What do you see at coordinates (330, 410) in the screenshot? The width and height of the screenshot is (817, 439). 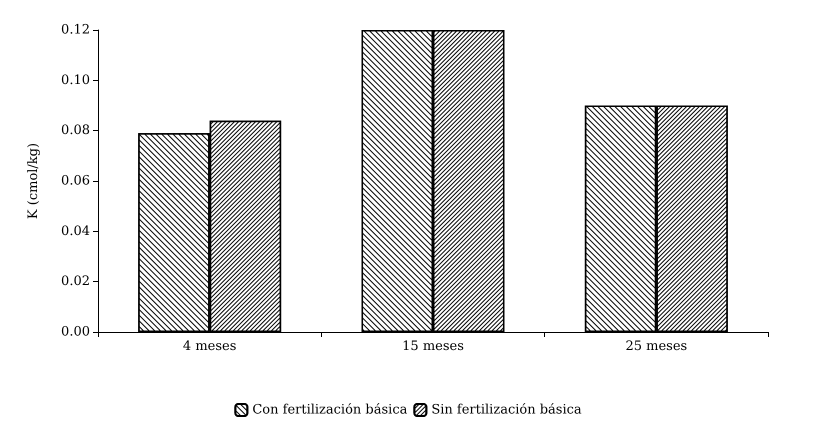 I see `legend-label: Con fertilización básica` at bounding box center [330, 410].